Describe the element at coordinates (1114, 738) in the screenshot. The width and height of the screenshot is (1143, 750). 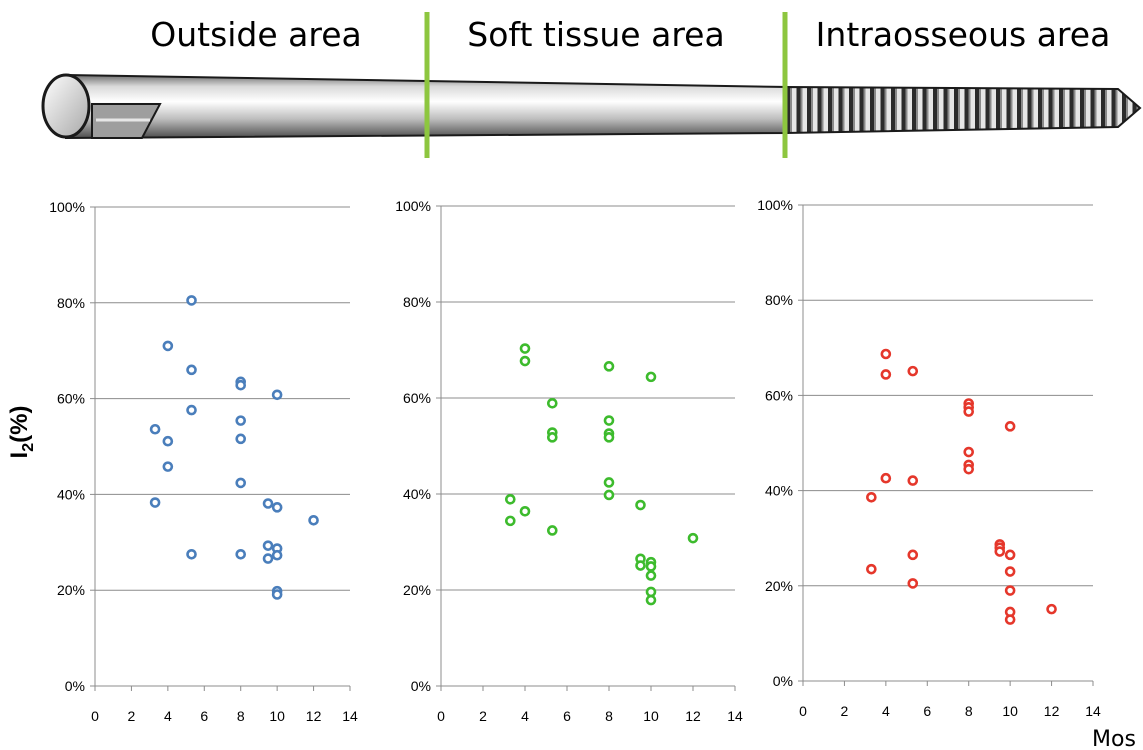
I see `x-axis-unit-label: Mos` at that location.